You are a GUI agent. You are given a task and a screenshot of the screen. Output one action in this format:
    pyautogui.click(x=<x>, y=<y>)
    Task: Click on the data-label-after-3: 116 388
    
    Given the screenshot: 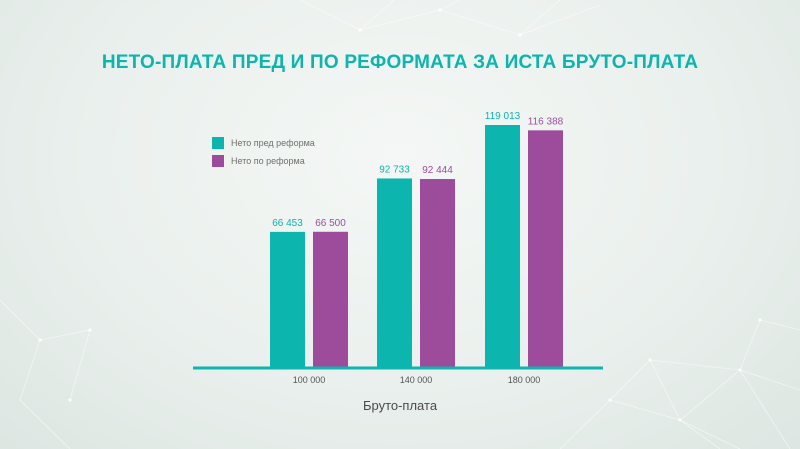 What is the action you would take?
    pyautogui.click(x=546, y=121)
    